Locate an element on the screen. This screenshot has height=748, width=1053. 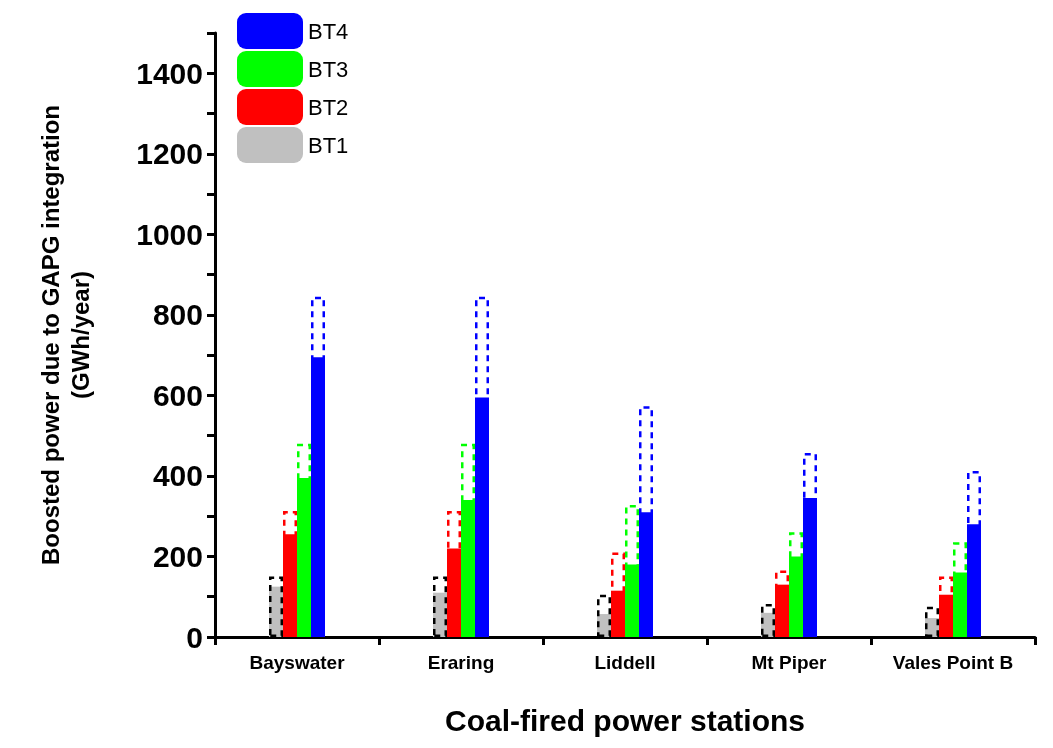
legend-label: BT4 is located at coordinates (328, 31).